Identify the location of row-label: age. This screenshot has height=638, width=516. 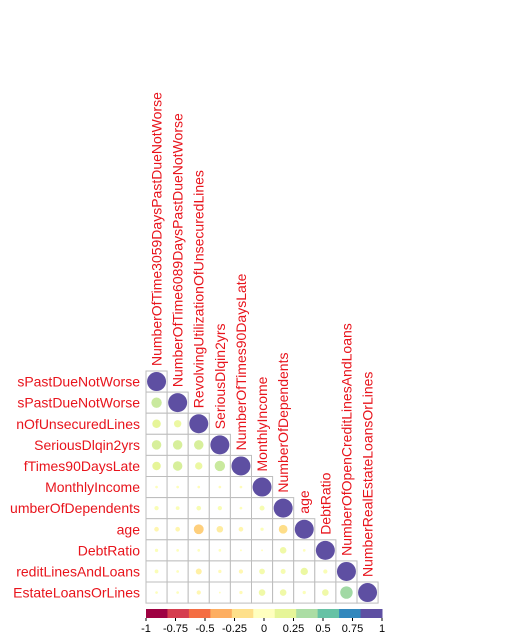
(129, 529).